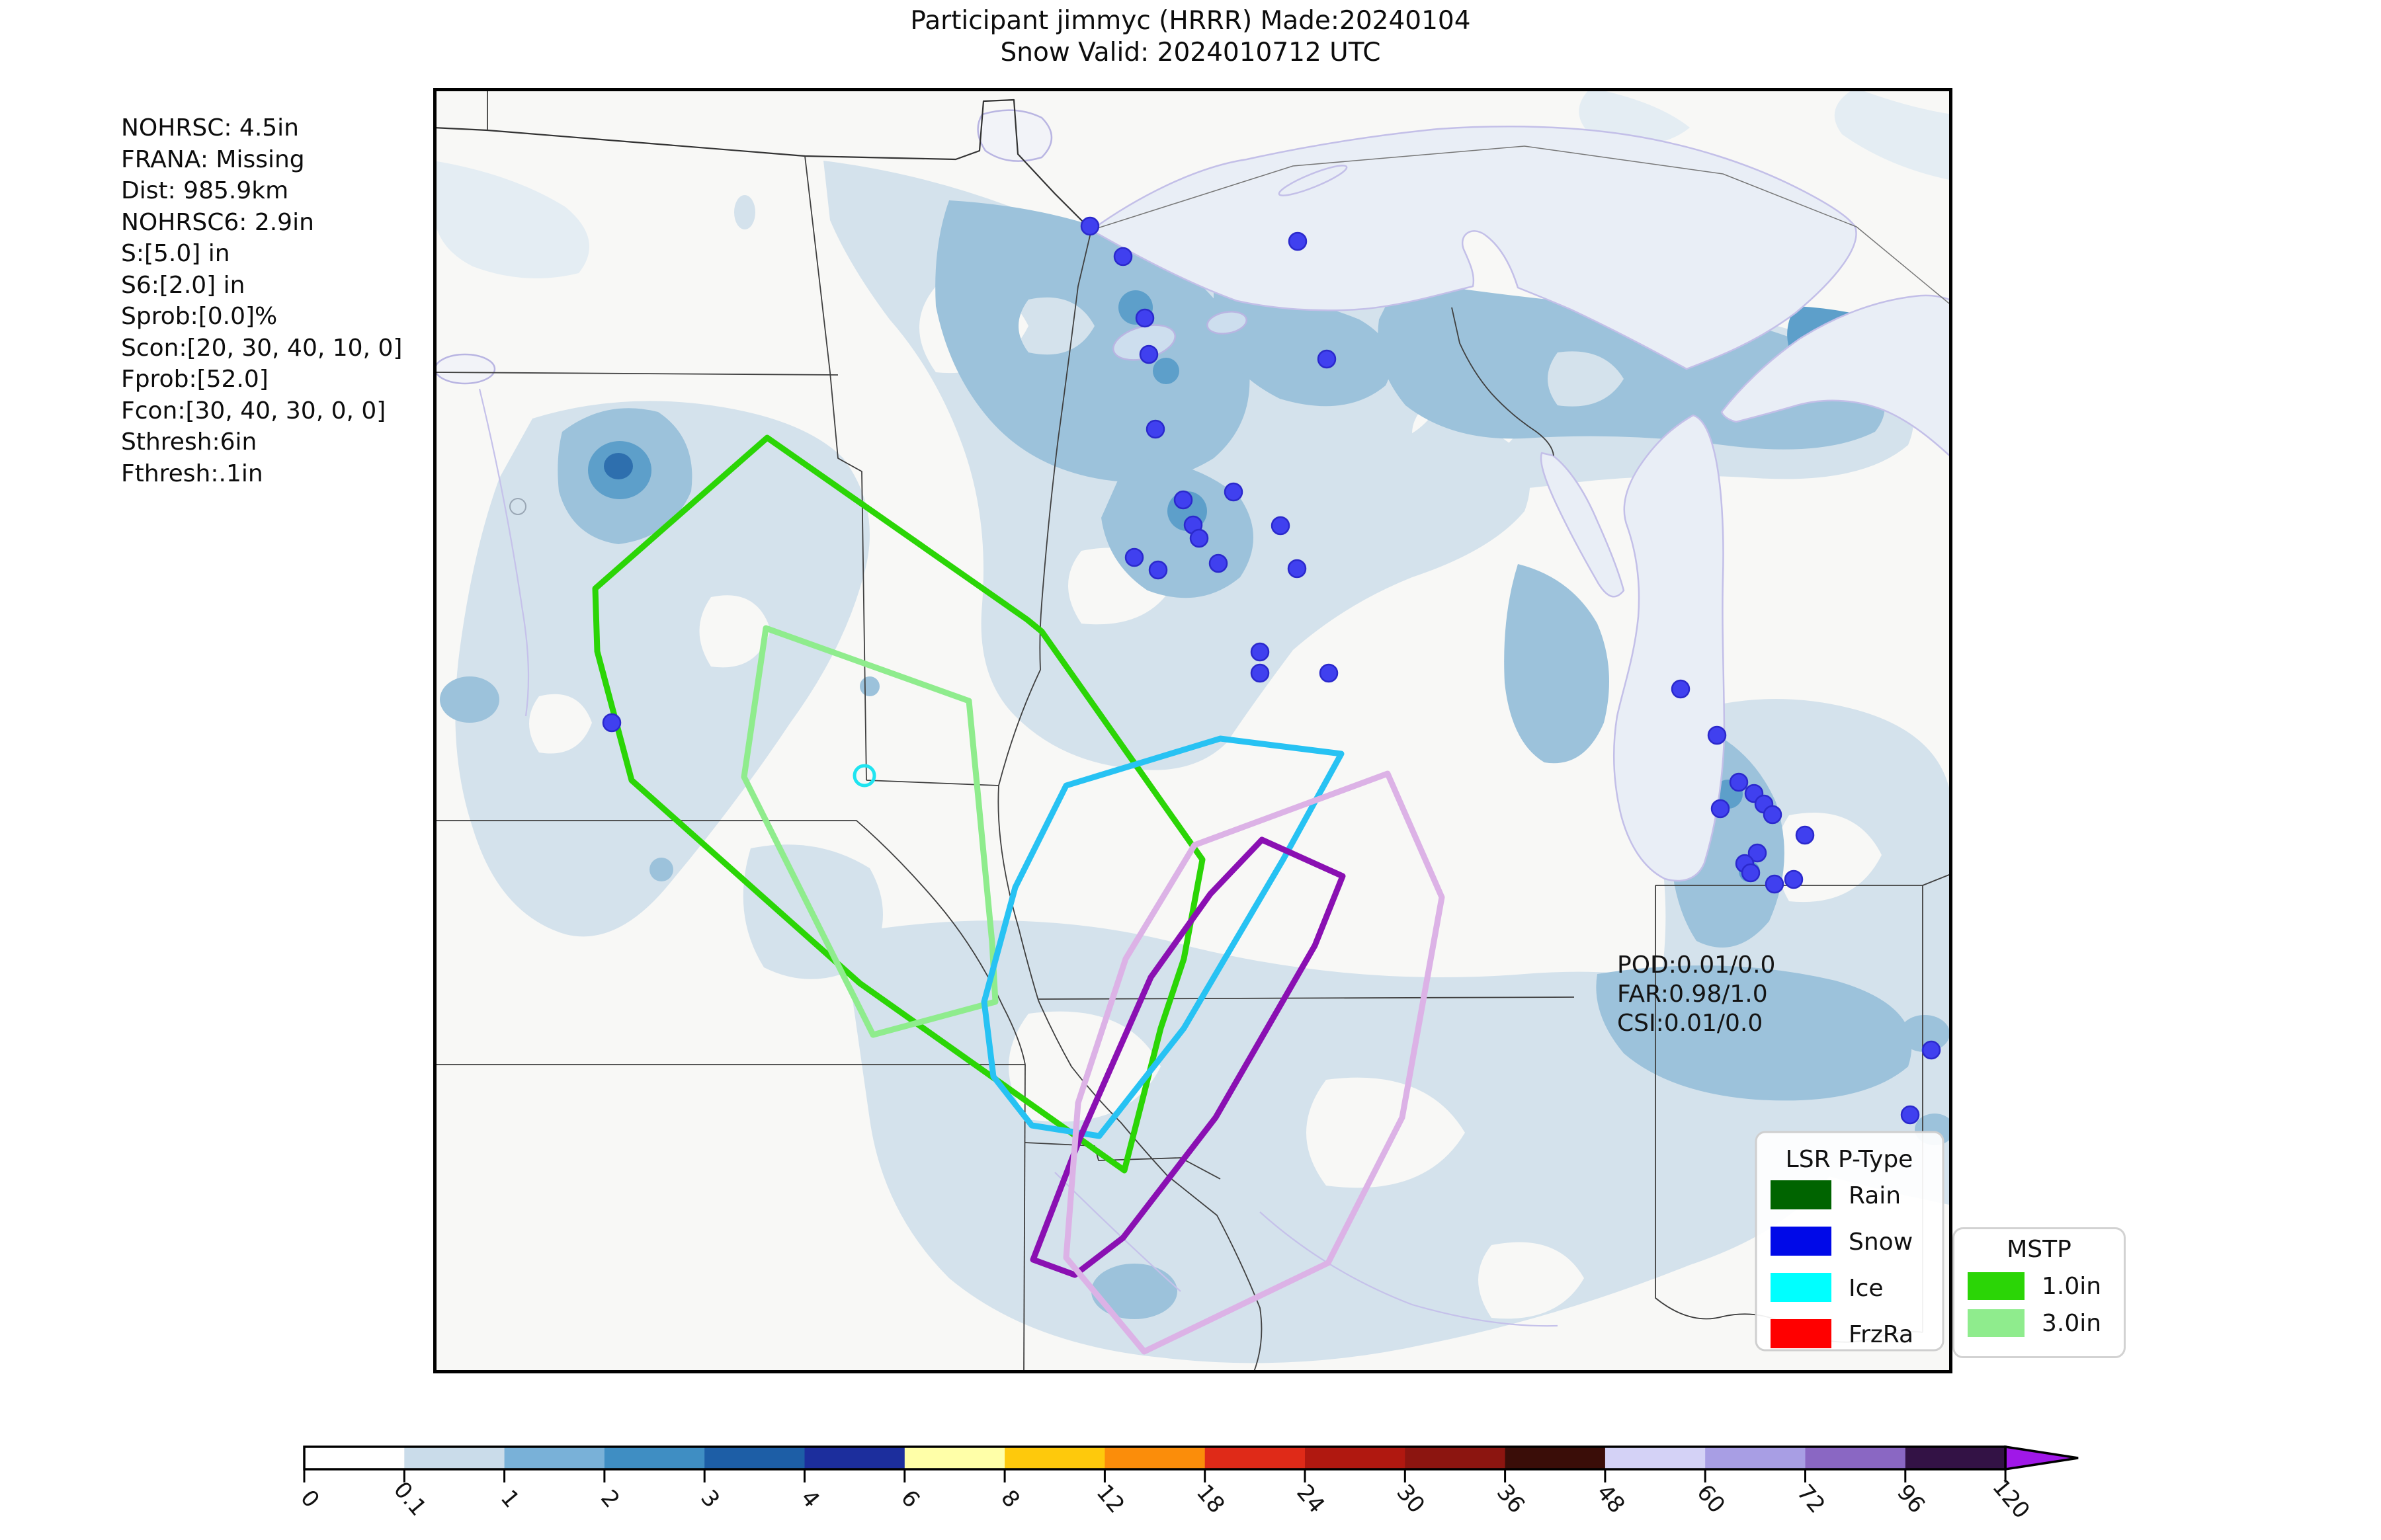  I want to click on title-line-1: Participant jimmyc (HRRR) Made:20240104, so click(1190, 21).